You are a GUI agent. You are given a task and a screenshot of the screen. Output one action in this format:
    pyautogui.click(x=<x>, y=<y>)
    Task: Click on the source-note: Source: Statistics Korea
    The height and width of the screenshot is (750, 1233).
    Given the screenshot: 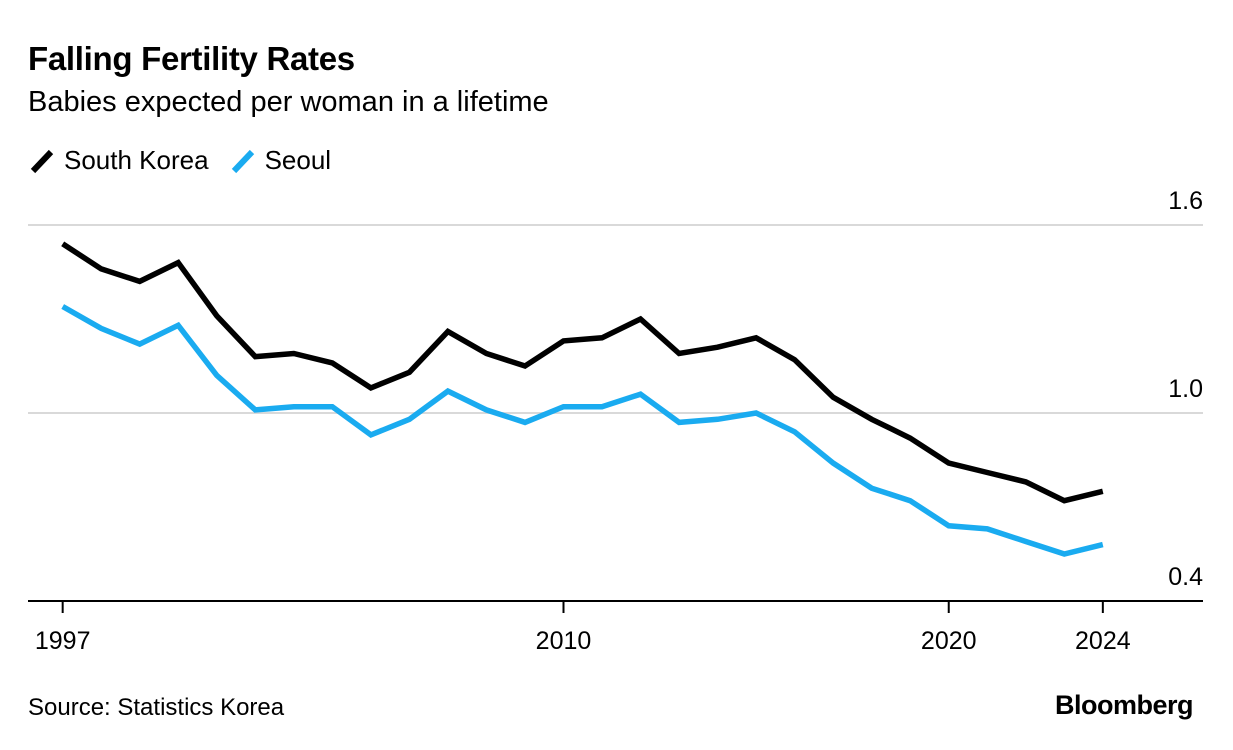 What is the action you would take?
    pyautogui.click(x=156, y=707)
    